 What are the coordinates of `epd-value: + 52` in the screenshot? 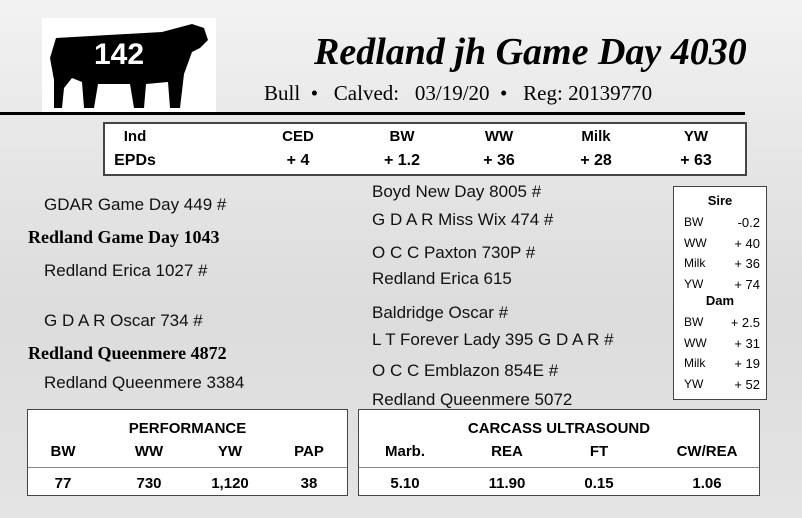 It's located at (747, 384).